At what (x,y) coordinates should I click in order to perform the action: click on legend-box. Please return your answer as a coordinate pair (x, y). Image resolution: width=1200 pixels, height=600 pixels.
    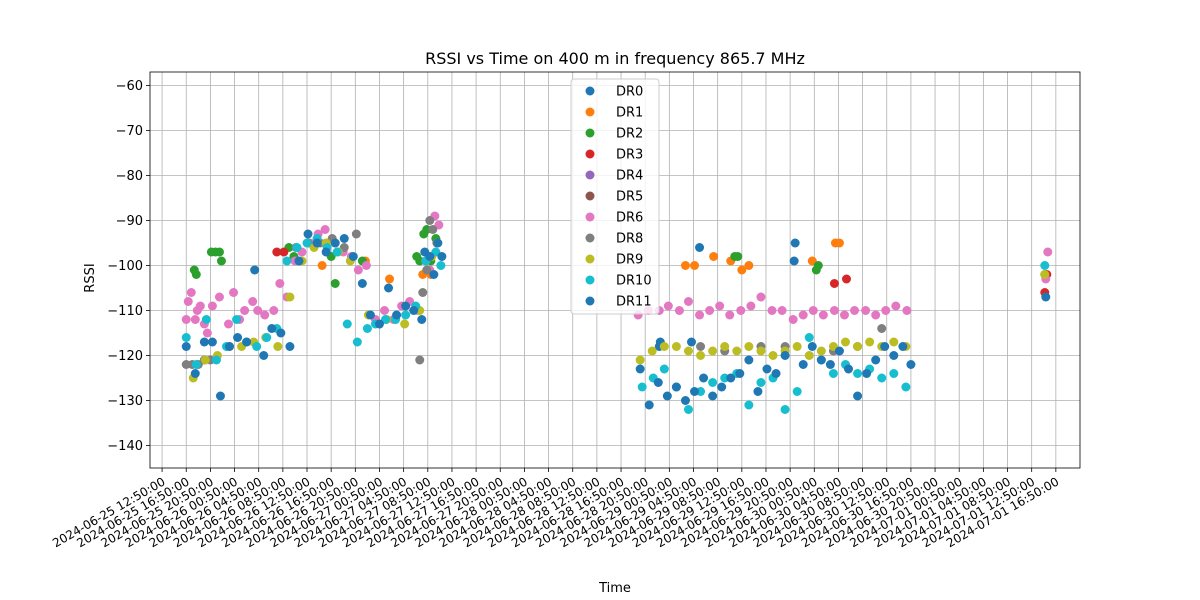
    Looking at the image, I should click on (615, 196).